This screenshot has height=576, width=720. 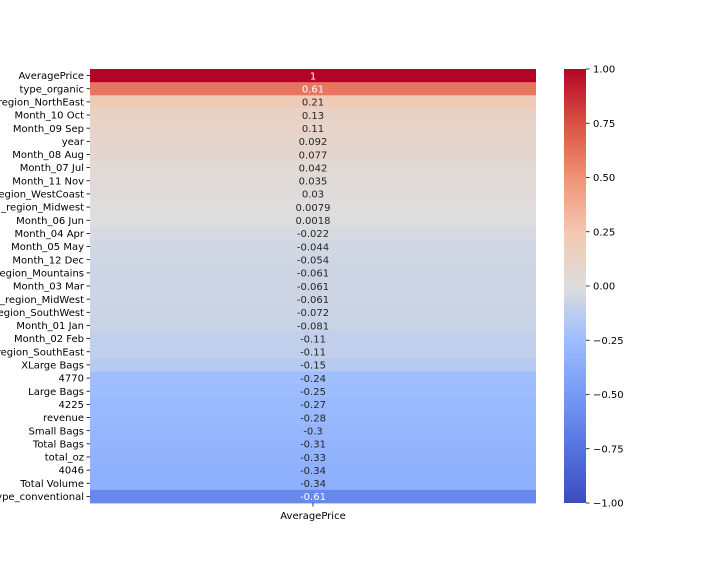 What do you see at coordinates (47, 247) in the screenshot?
I see `y-tick-label: Month_05 May` at bounding box center [47, 247].